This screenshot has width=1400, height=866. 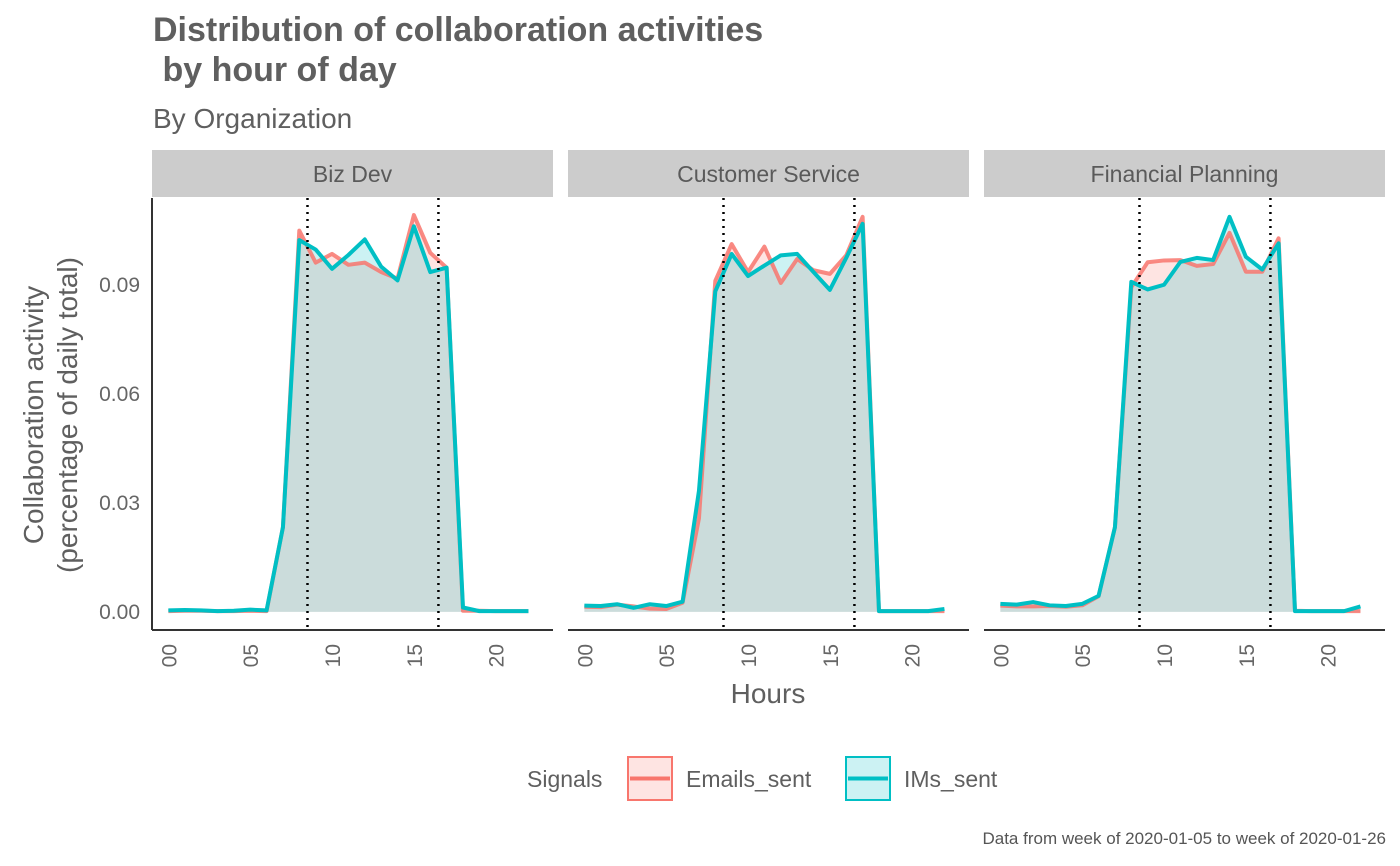 I want to click on legend-item-ims-sent: IMs_sent, so click(x=921, y=778).